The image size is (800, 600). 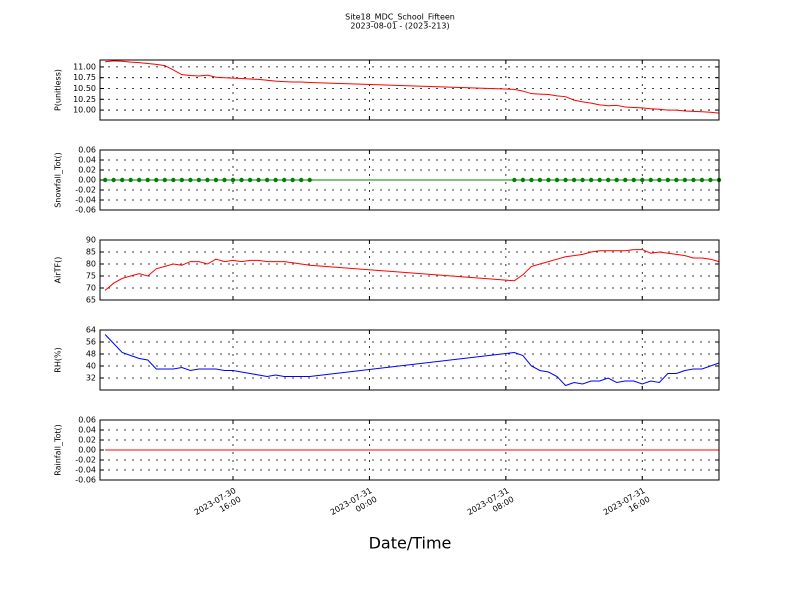 What do you see at coordinates (91, 240) in the screenshot?
I see `y-tick-label: 90` at bounding box center [91, 240].